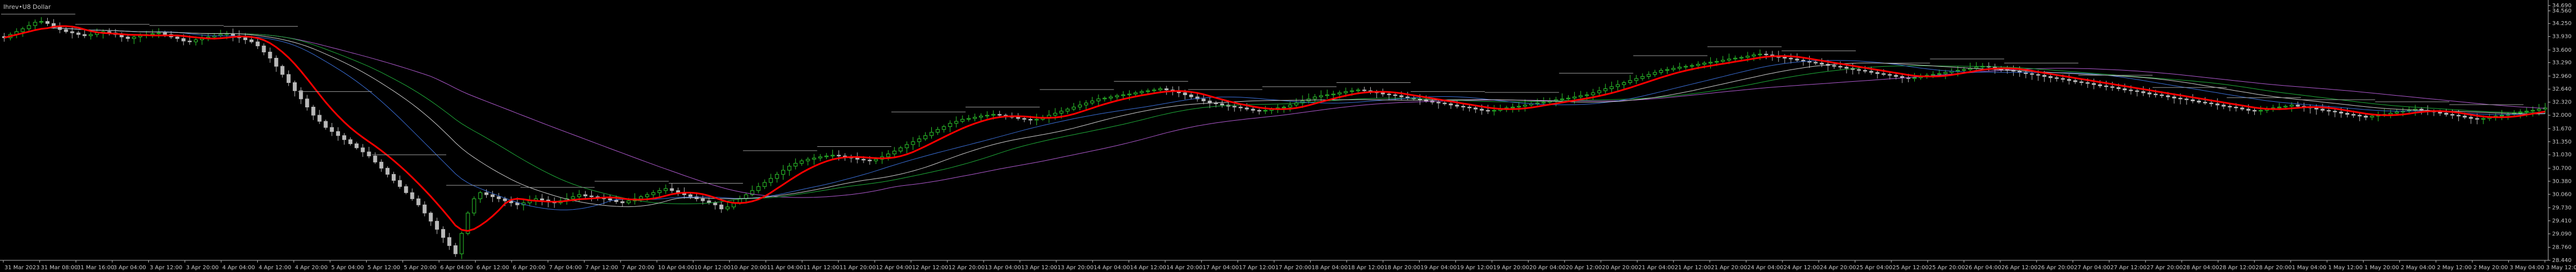 Image resolution: width=2576 pixels, height=272 pixels. What do you see at coordinates (1366, 268) in the screenshot?
I see `x-tick-label: 18 Apr 12:00` at bounding box center [1366, 268].